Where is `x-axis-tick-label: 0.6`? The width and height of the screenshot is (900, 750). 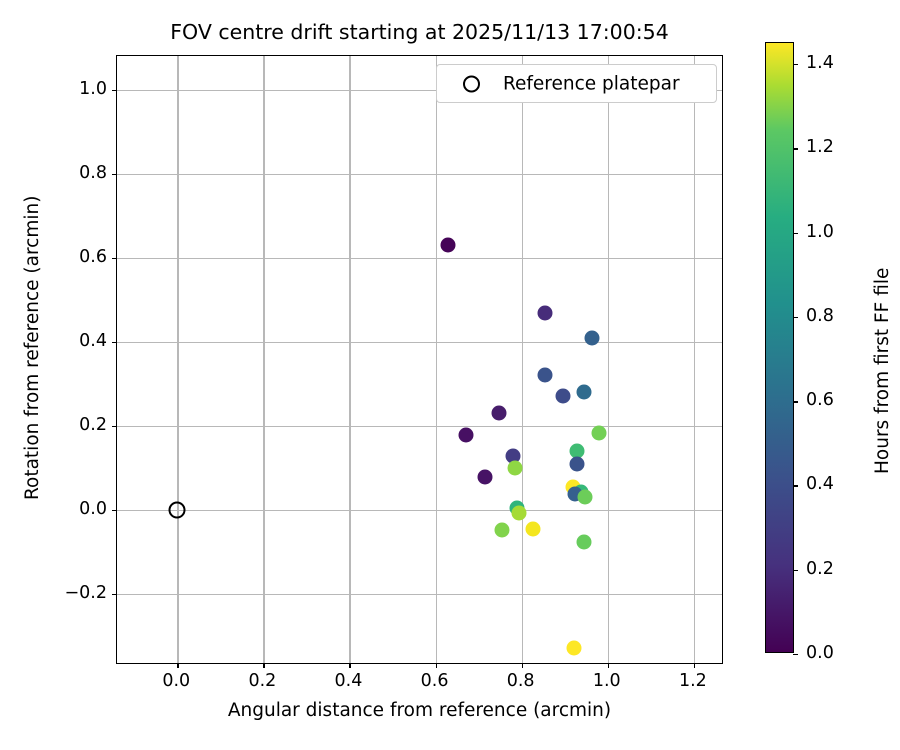 x-axis-tick-label: 0.6 is located at coordinates (434, 681).